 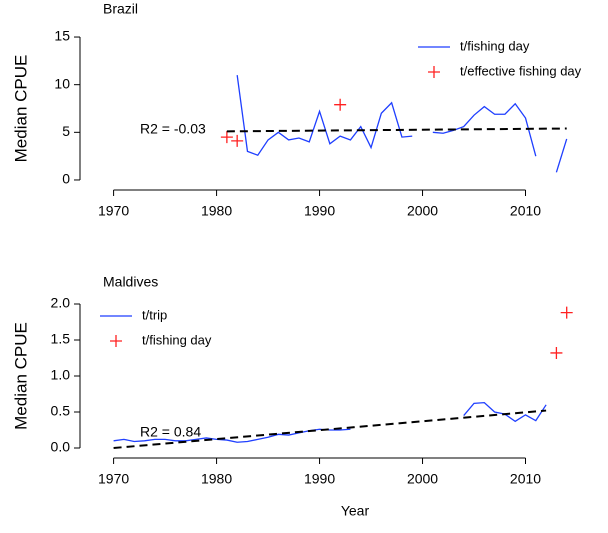 What do you see at coordinates (61, 339) in the screenshot?
I see `y-tick-label: 1.5` at bounding box center [61, 339].